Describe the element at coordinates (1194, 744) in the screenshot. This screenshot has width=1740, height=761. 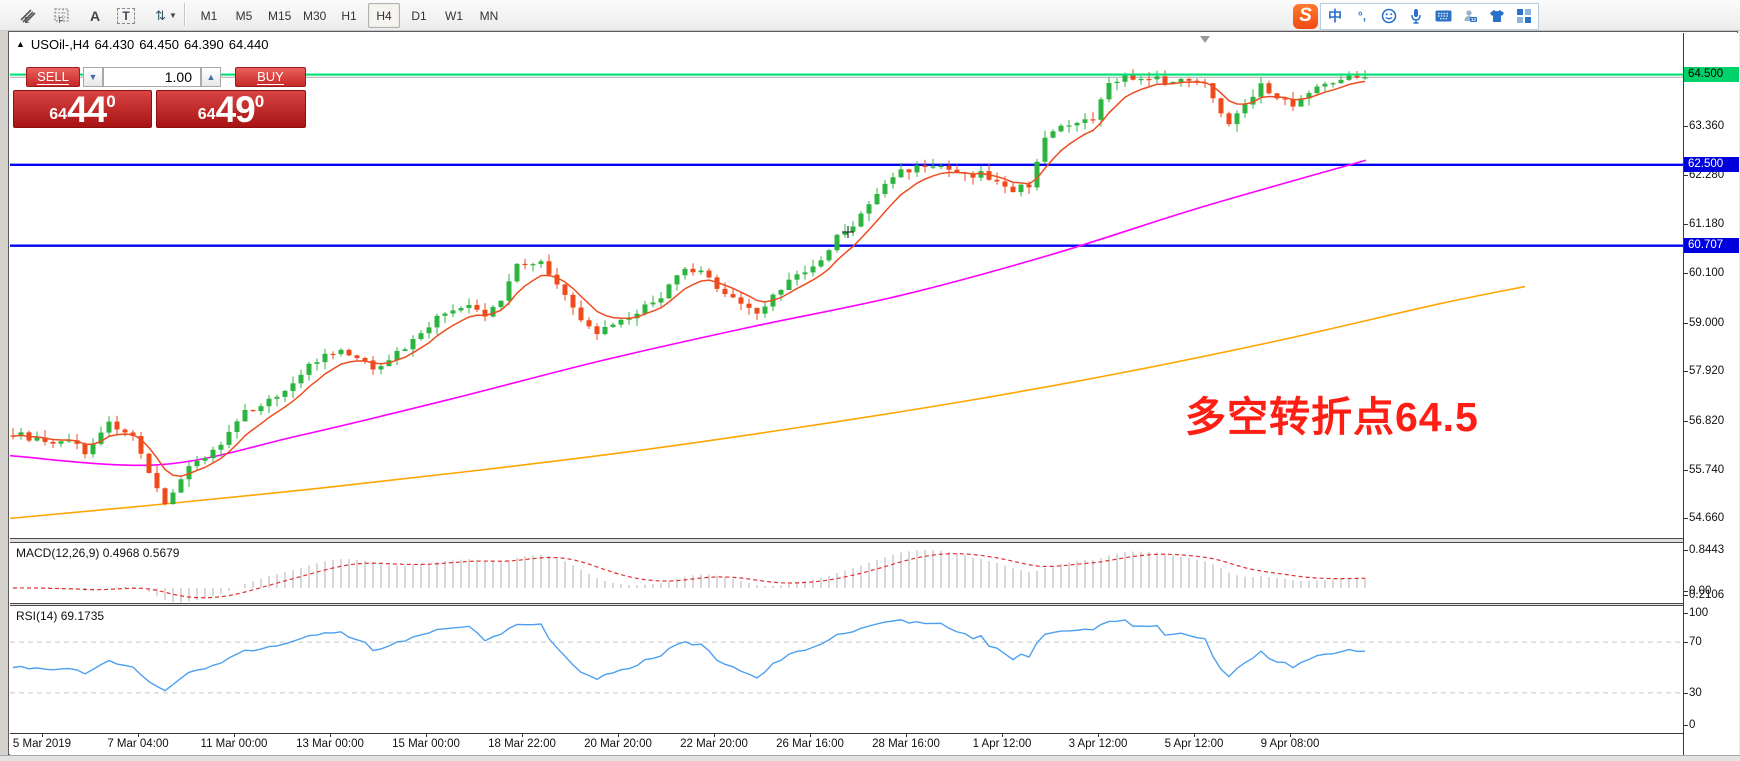
I see `time-tick-label: 5 Apr 12:00` at that location.